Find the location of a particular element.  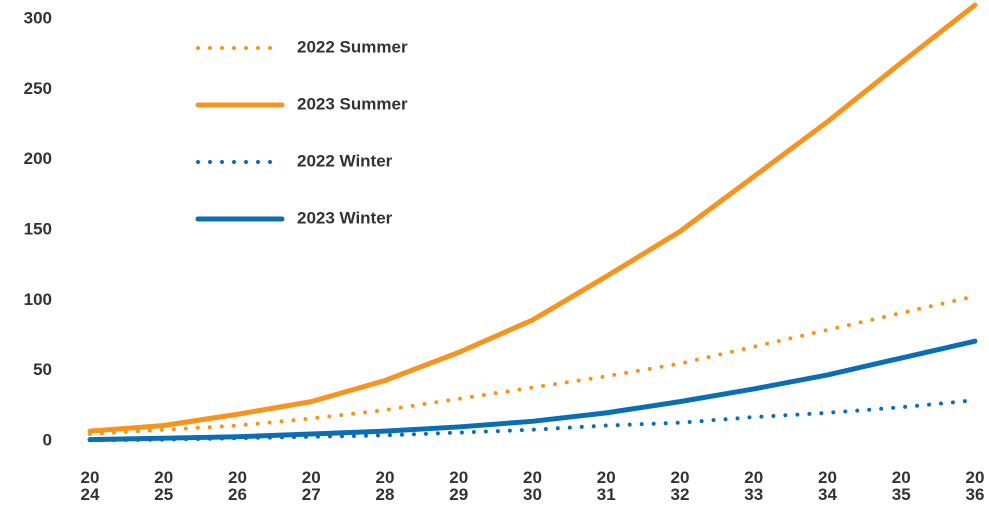

x-tick-label: 2035 is located at coordinates (901, 486).